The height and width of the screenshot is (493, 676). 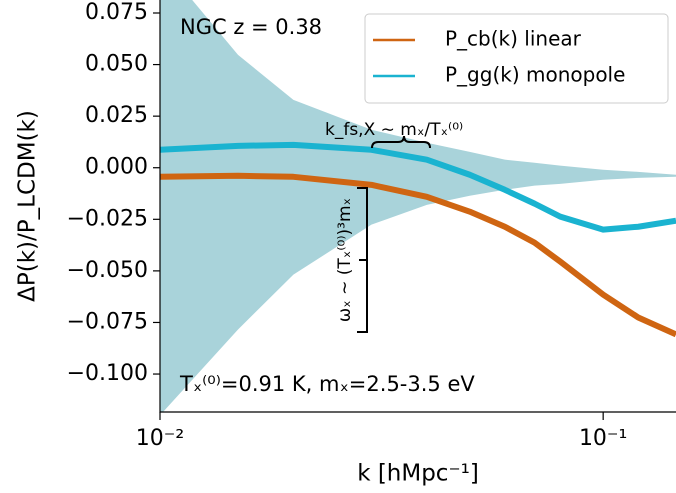 I want to click on bracket, so click(x=362, y=260).